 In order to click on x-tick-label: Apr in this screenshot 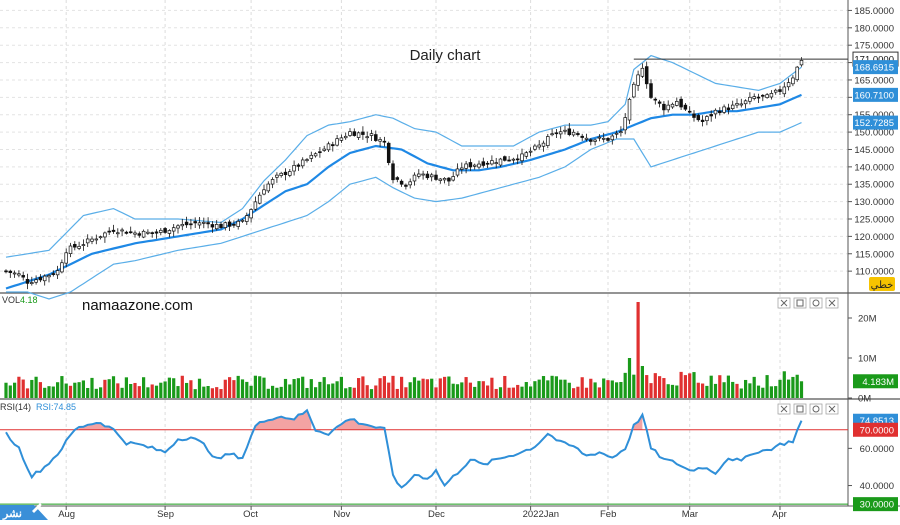, I will do `click(779, 514)`.